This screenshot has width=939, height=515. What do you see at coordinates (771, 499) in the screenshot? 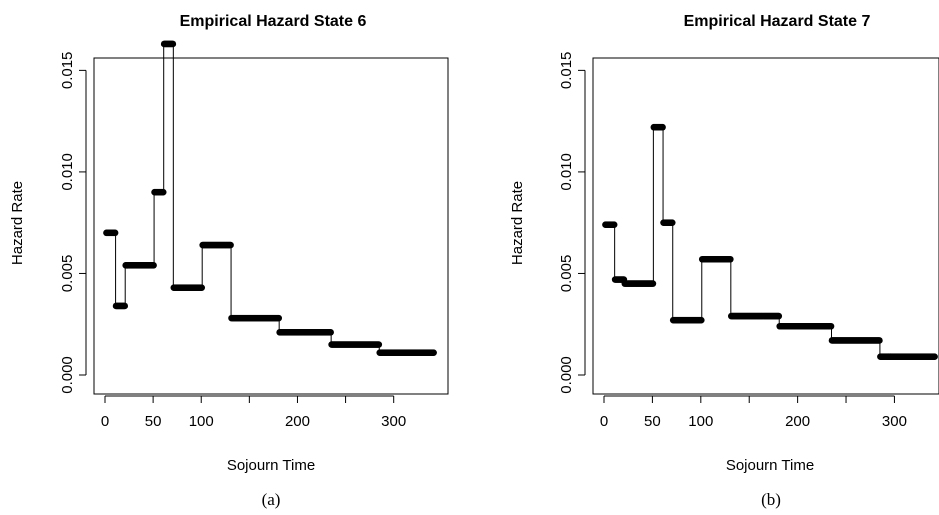
I see `panel-caption: (b)` at bounding box center [771, 499].